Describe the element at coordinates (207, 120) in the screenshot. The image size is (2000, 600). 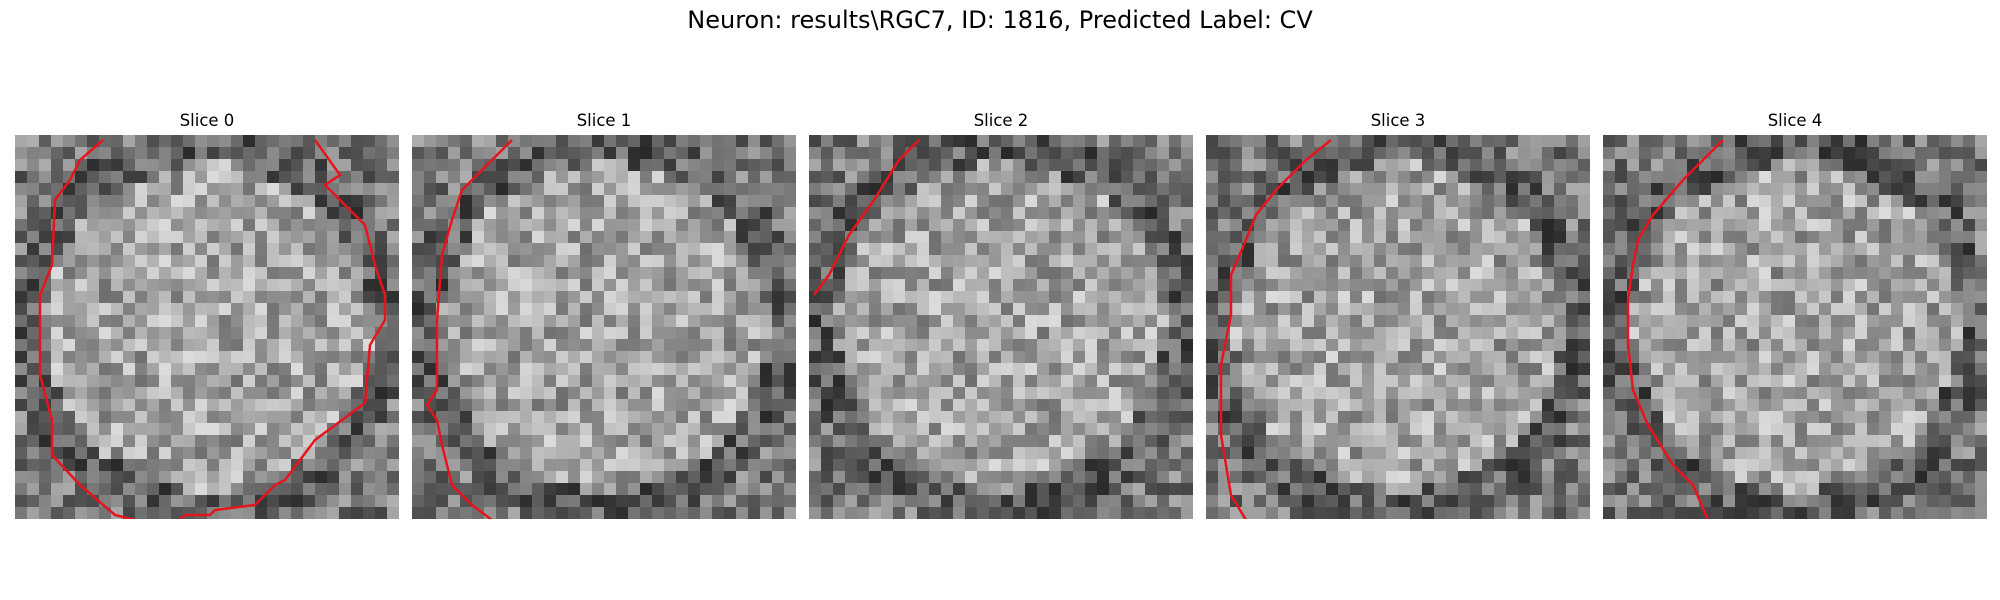
I see `slice-title: Slice 0` at that location.